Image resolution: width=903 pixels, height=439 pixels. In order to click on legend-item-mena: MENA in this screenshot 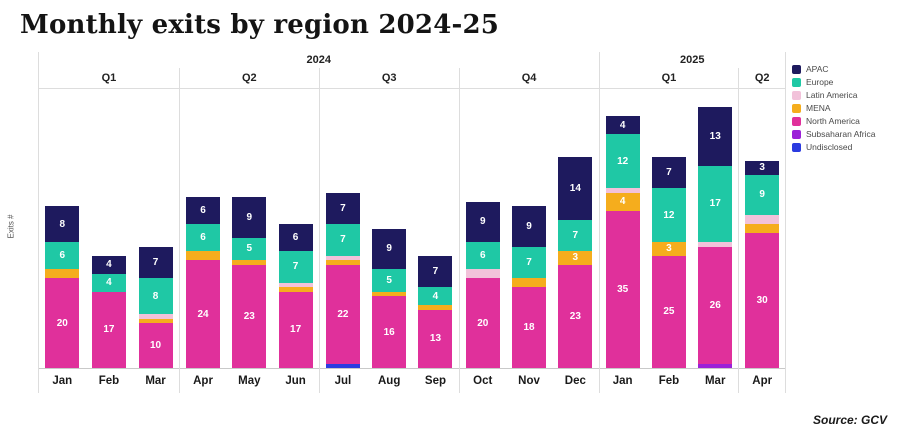, I will do `click(833, 108)`.